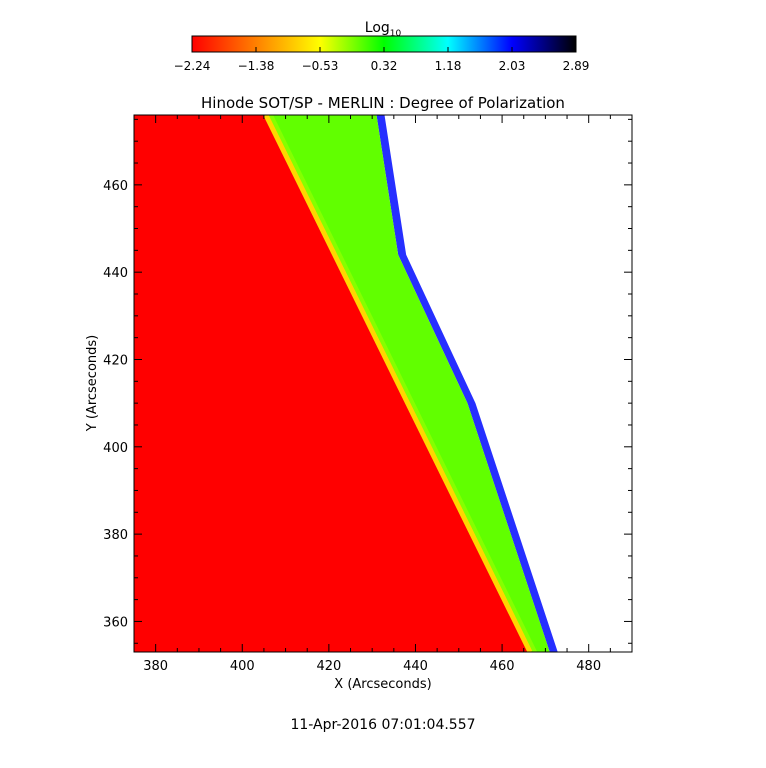 Image resolution: width=766 pixels, height=768 pixels. I want to click on y-tick-label: 460, so click(115, 186).